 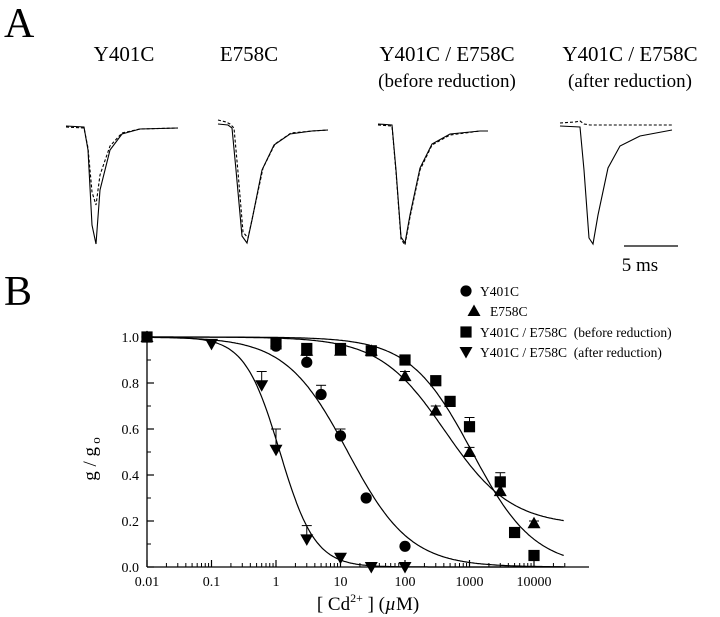 I want to click on trace-double-before-control, so click(x=432, y=184).